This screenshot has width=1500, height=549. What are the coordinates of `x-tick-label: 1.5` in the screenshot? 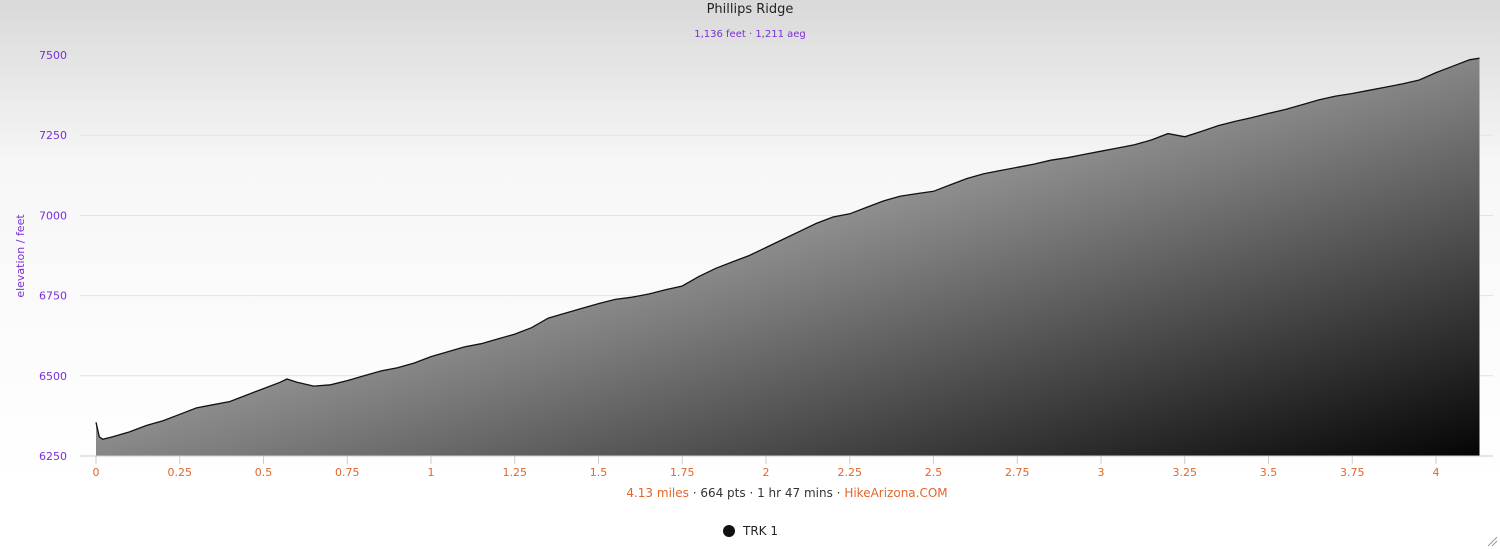 It's located at (599, 472).